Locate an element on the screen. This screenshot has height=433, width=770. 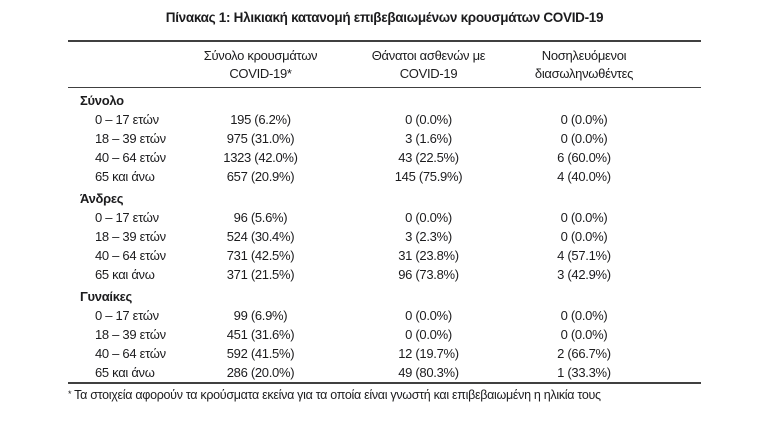
column-header-cases-line1: Σύνολο κρουσμάτων is located at coordinates (260, 55).